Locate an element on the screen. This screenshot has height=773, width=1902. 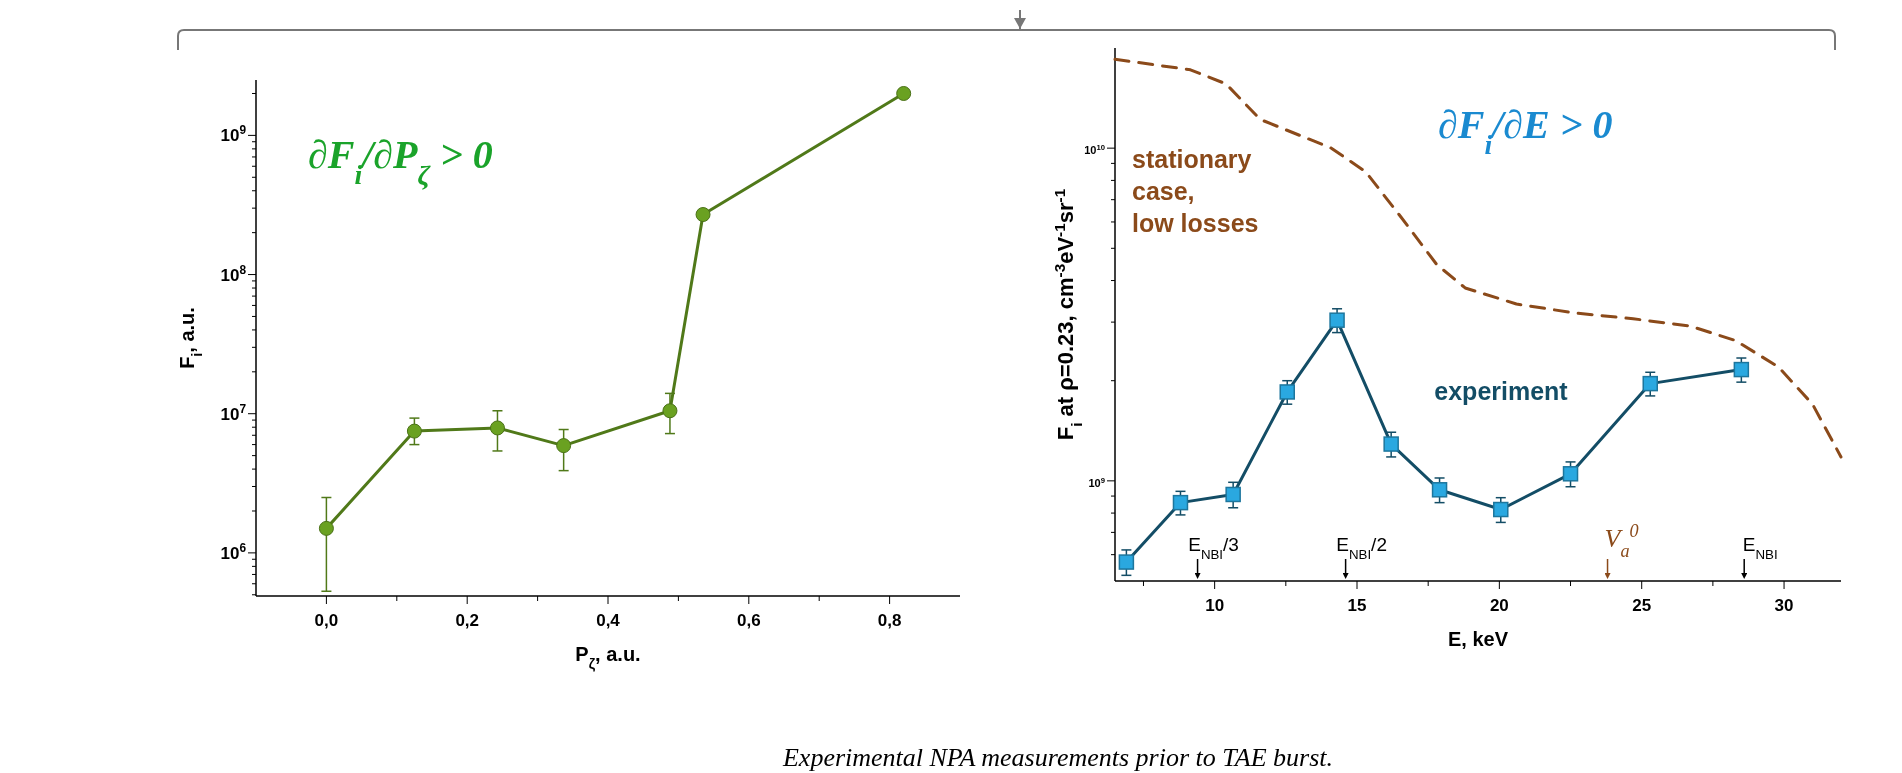
x-axis-title: P$_{ζ}$, a.u. is located at coordinates (608, 657).